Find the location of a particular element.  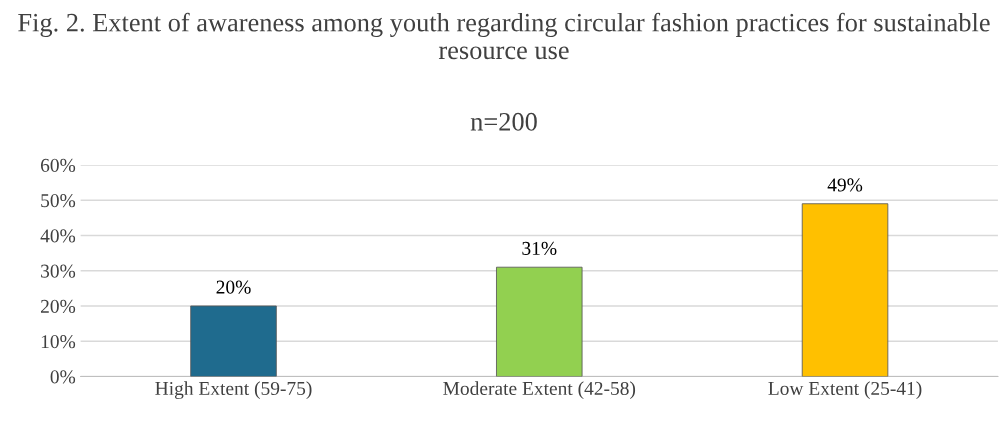

y-tick-label: 50% is located at coordinates (58, 201).